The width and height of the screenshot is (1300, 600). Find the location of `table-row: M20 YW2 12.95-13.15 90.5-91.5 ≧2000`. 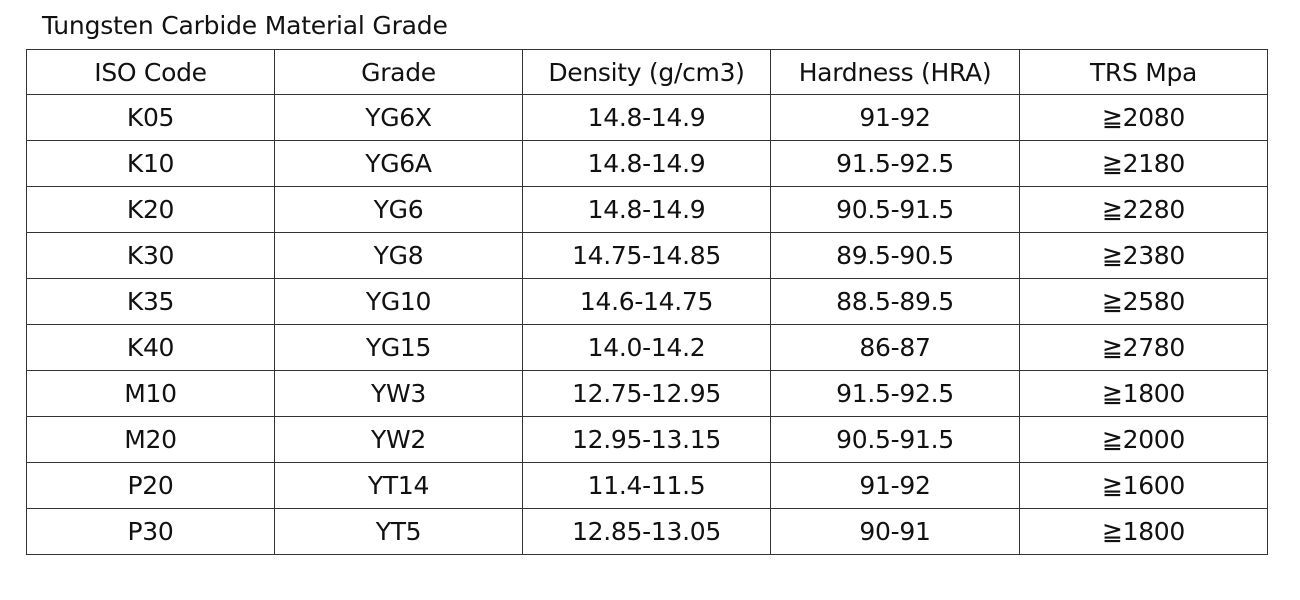

table-row: M20 YW2 12.95-13.15 90.5-91.5 ≧2000 is located at coordinates (647, 439).